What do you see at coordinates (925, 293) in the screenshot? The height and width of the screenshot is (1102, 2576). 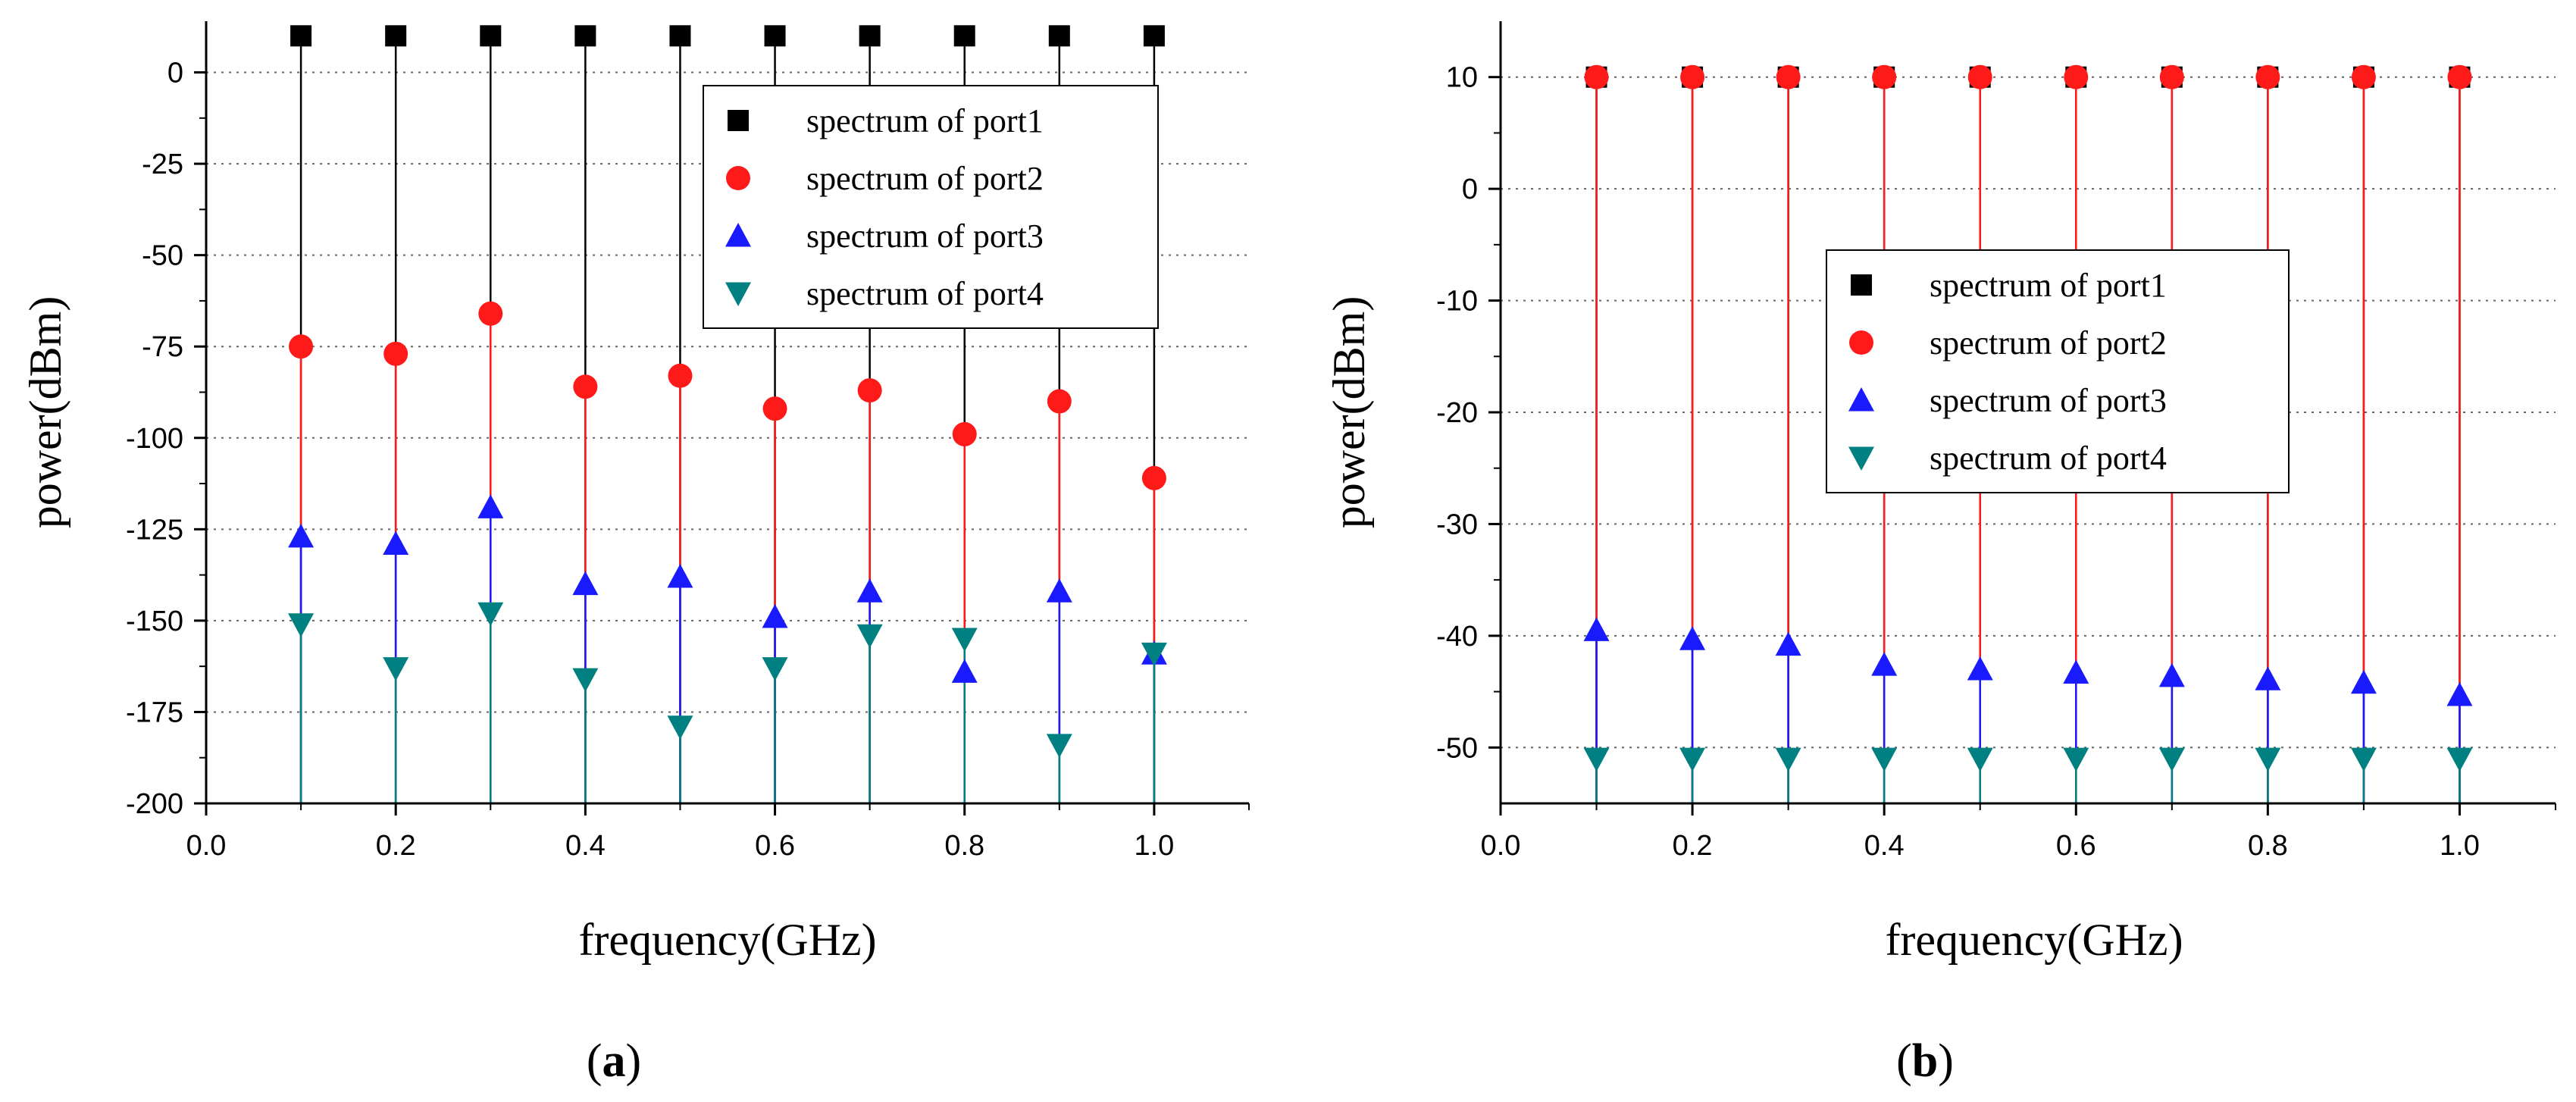 I see `legend-label: spectrum of port4` at bounding box center [925, 293].